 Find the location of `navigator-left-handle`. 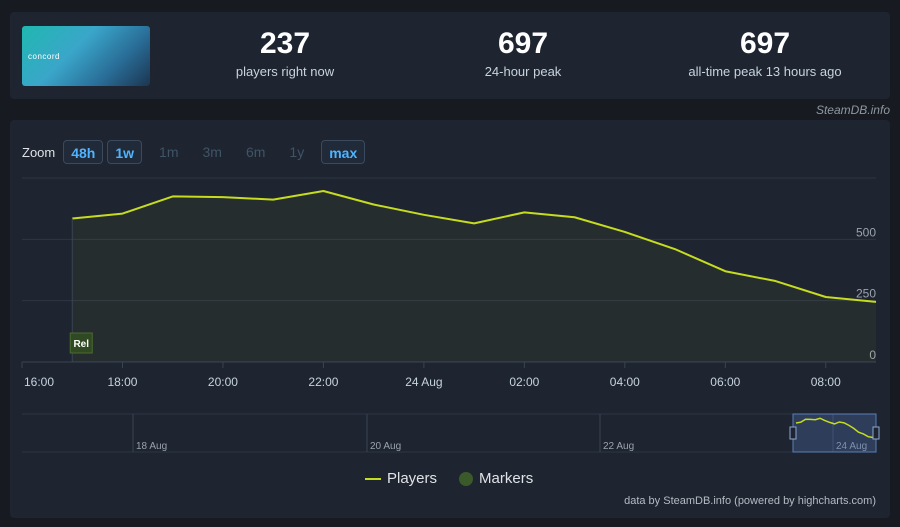

navigator-left-handle is located at coordinates (793, 433).